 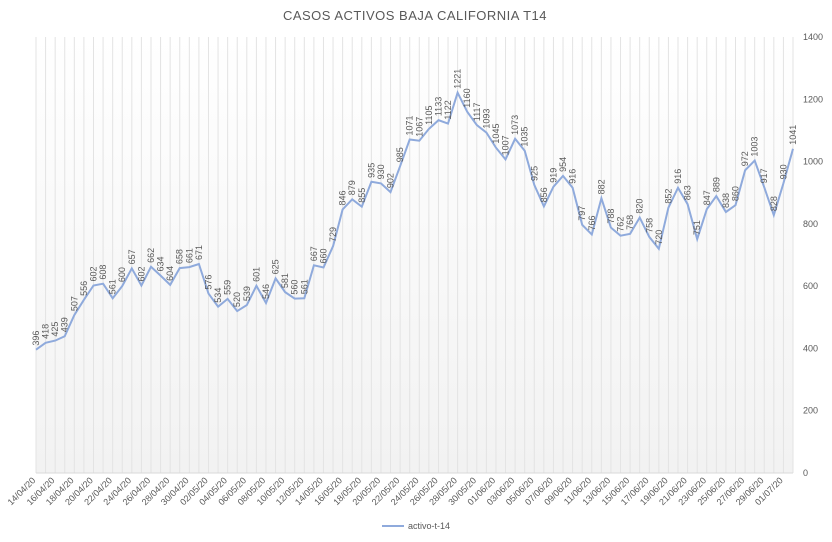 I want to click on data-label: 846, so click(x=343, y=198).